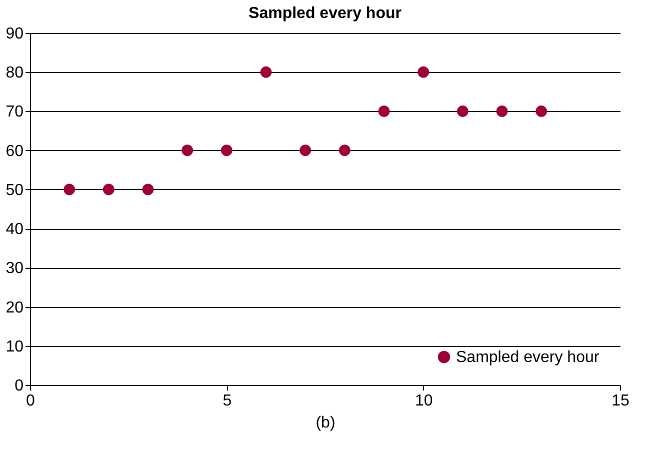 The width and height of the screenshot is (665, 468). Describe the element at coordinates (15, 73) in the screenshot. I see `y-tick-label: 80` at that location.